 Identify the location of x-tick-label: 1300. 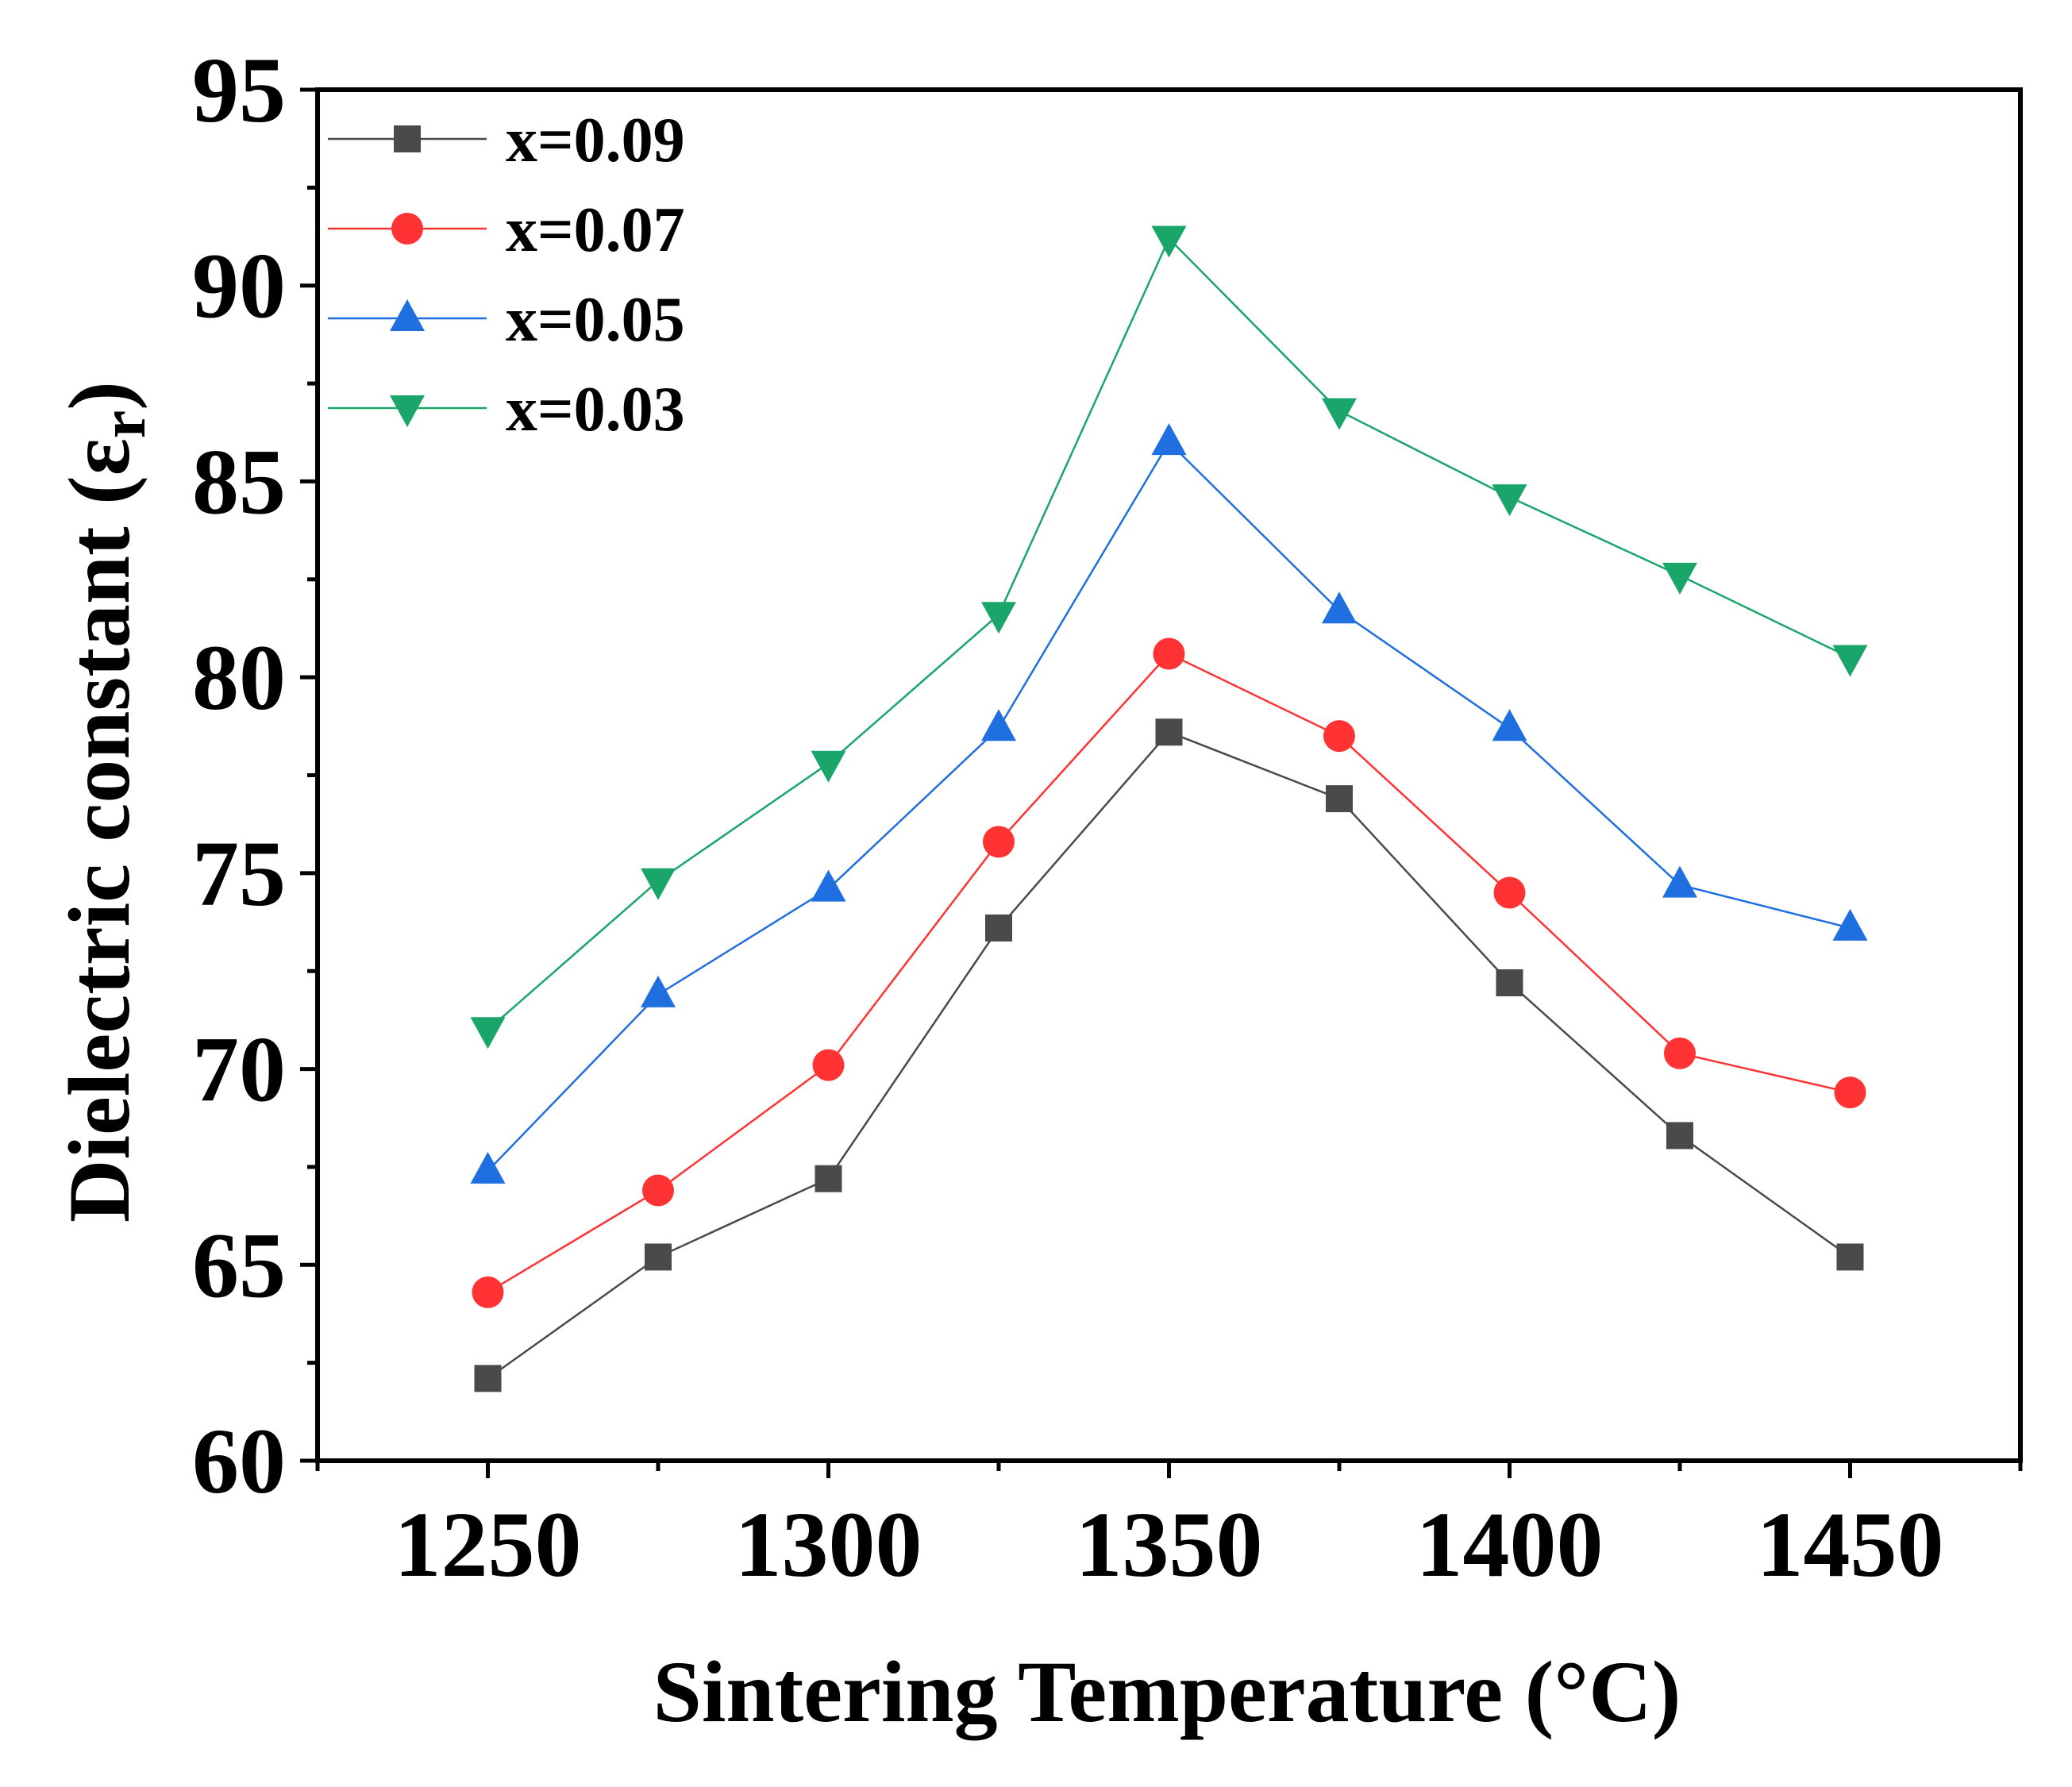
(828, 1544).